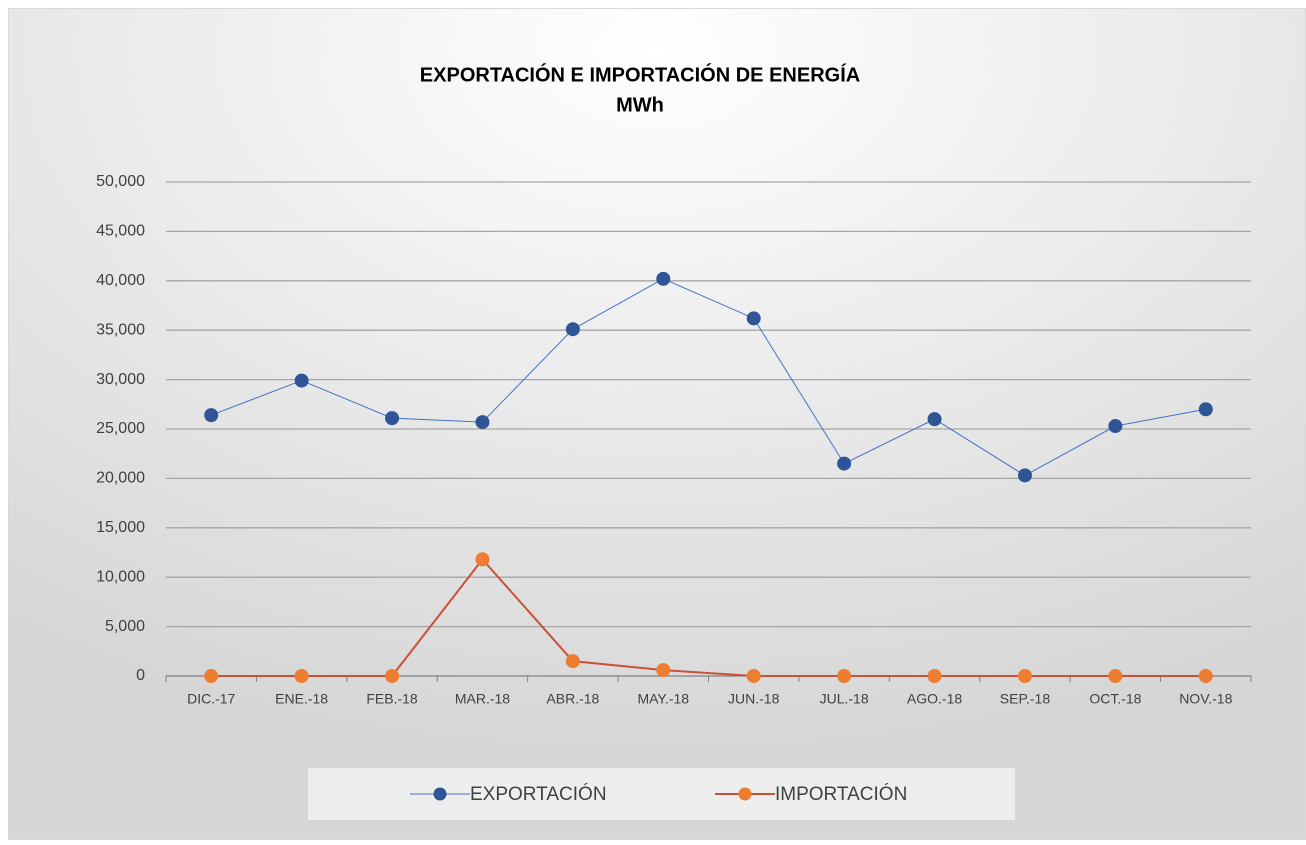  I want to click on y-tick-label: 5,000, so click(125, 626).